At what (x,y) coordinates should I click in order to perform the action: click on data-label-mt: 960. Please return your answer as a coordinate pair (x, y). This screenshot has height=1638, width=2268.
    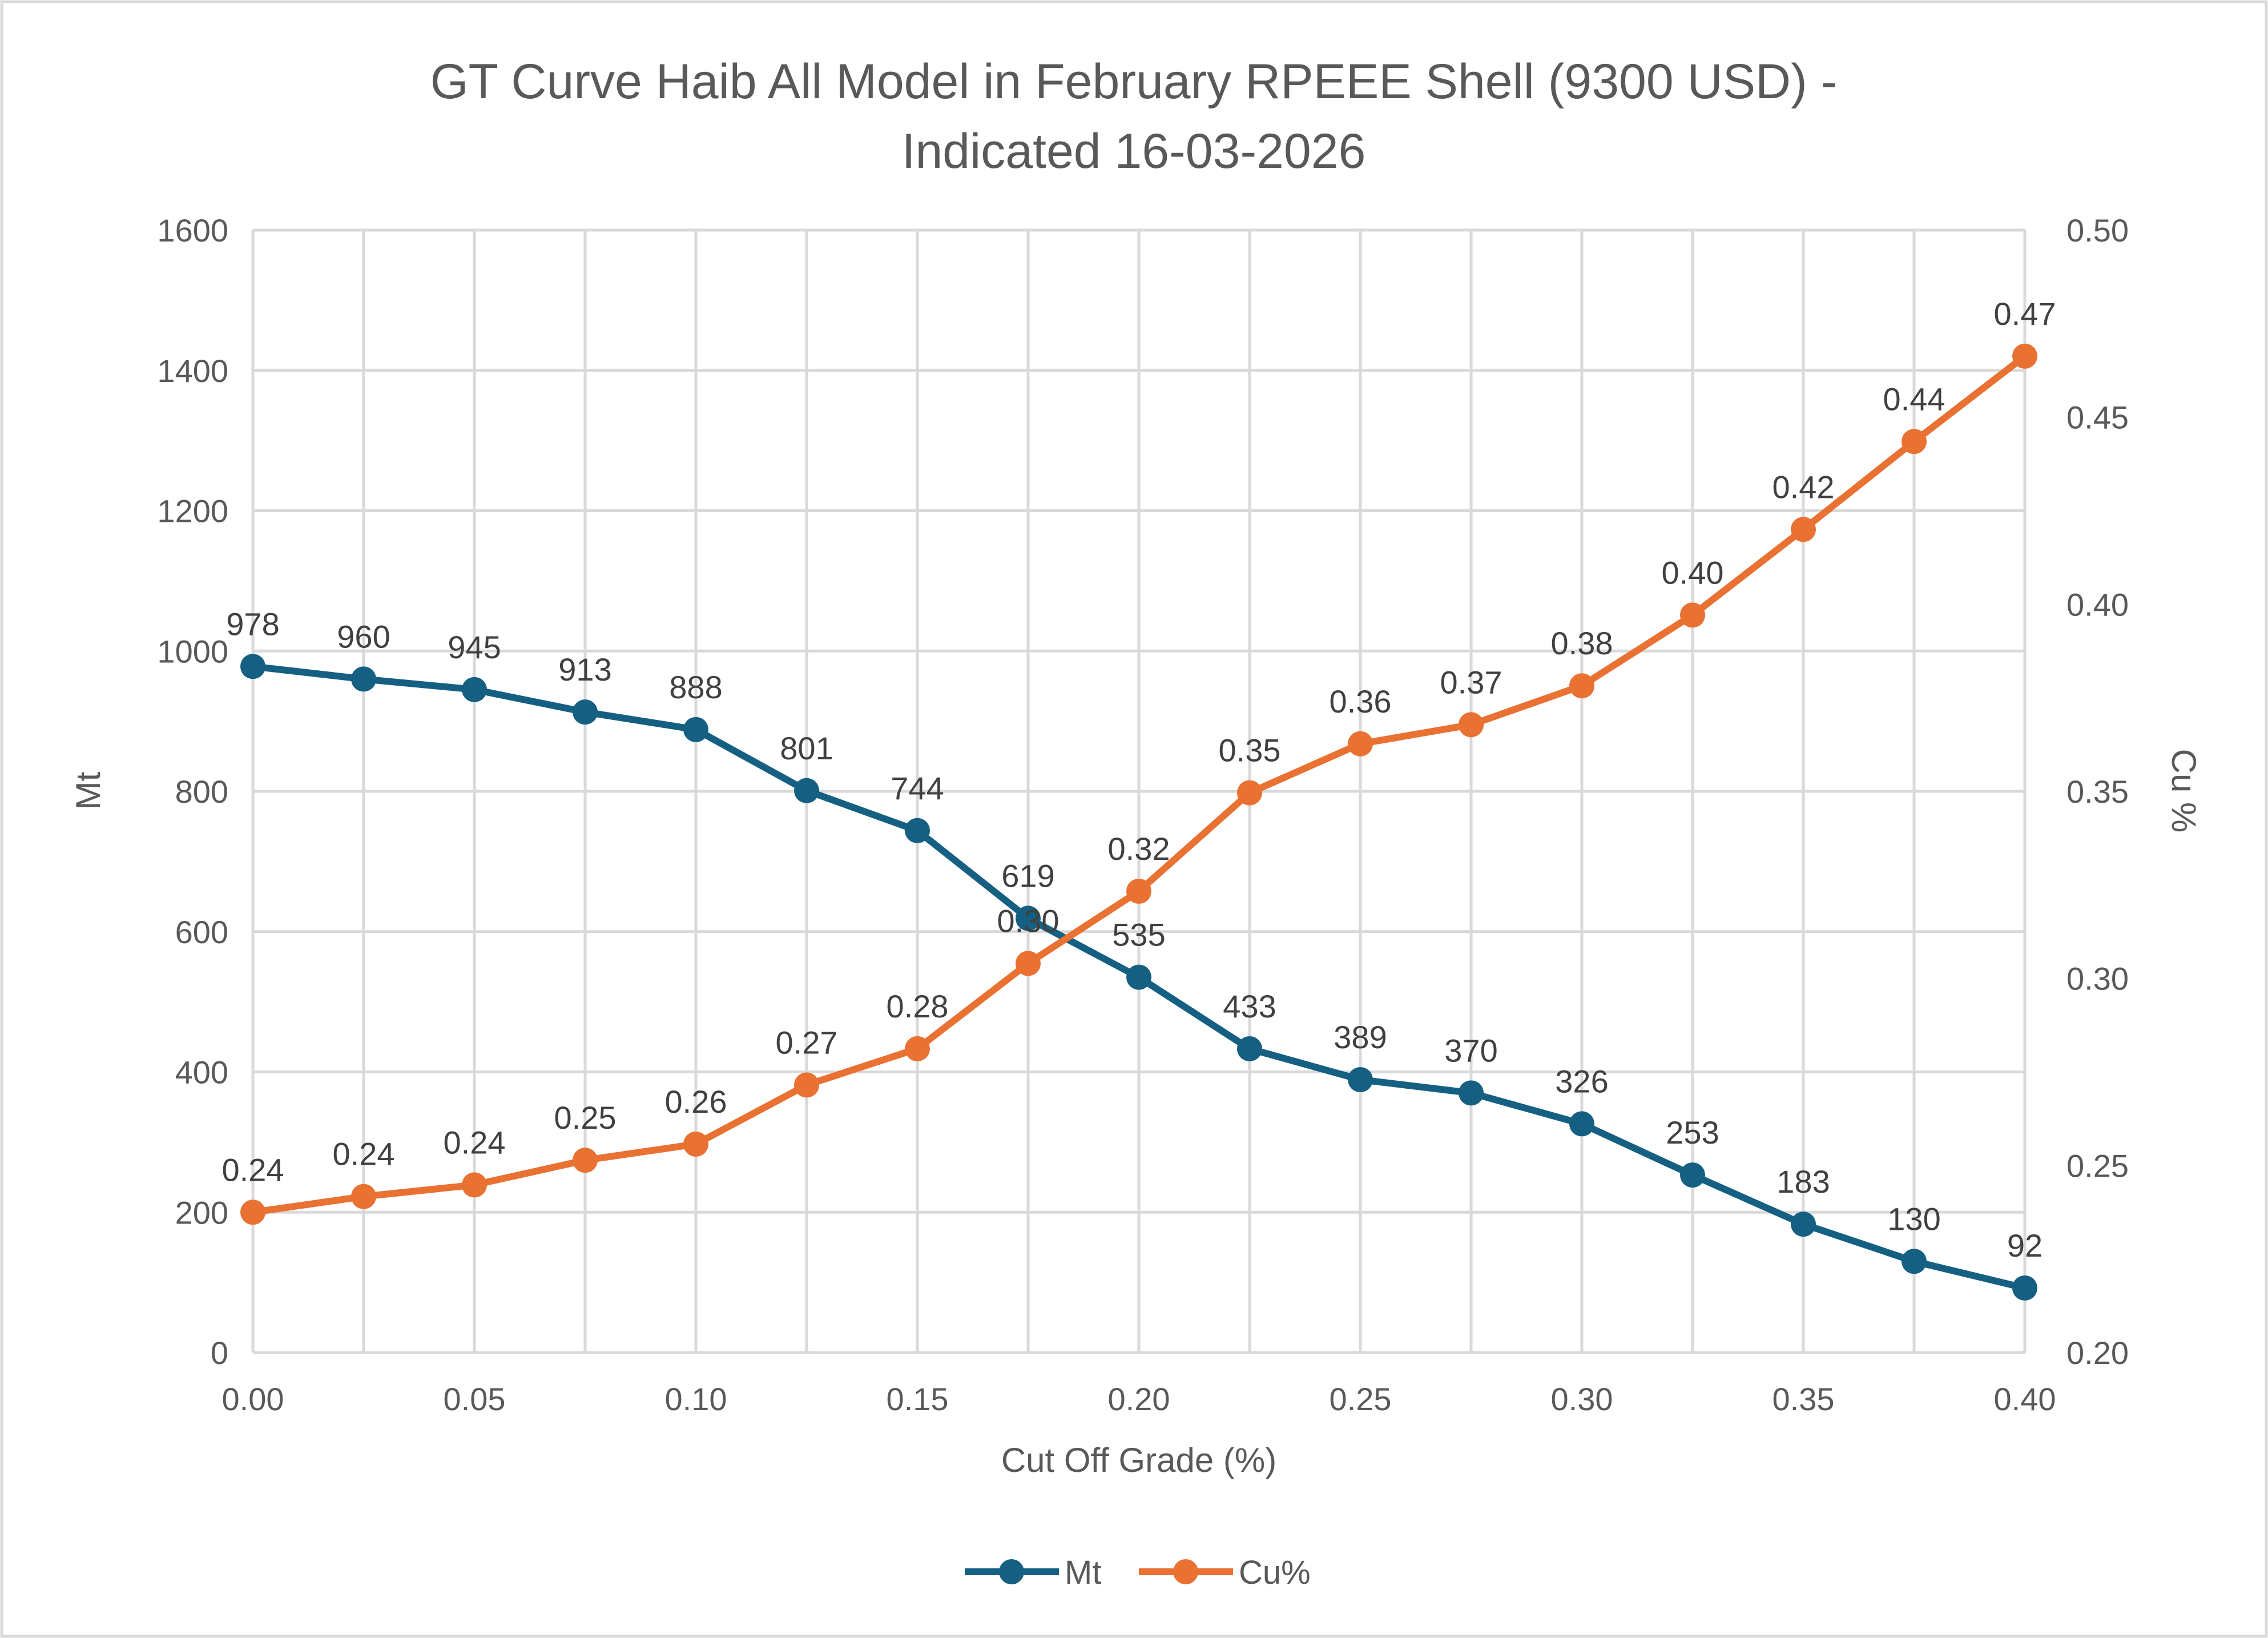
    Looking at the image, I should click on (363, 636).